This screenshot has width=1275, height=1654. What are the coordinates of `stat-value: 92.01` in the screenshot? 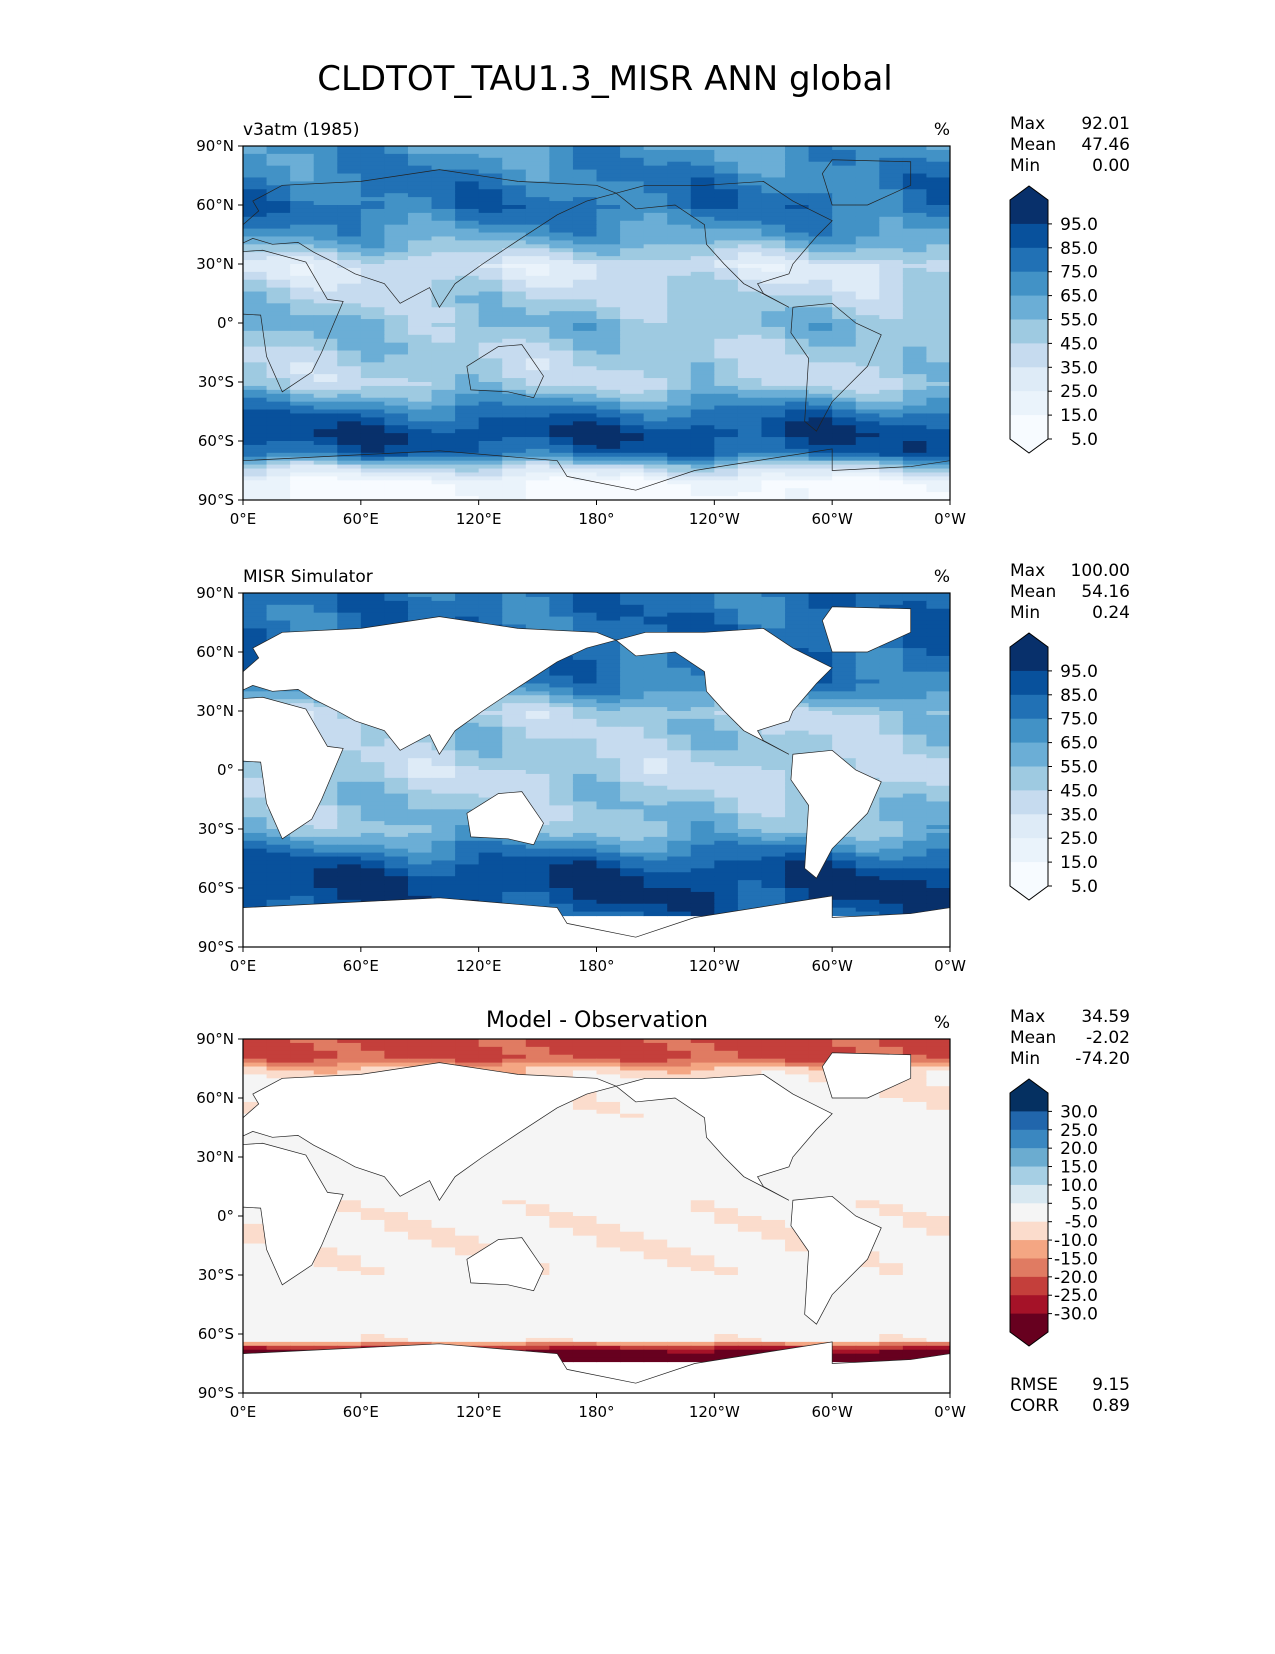 It's located at (1105, 124).